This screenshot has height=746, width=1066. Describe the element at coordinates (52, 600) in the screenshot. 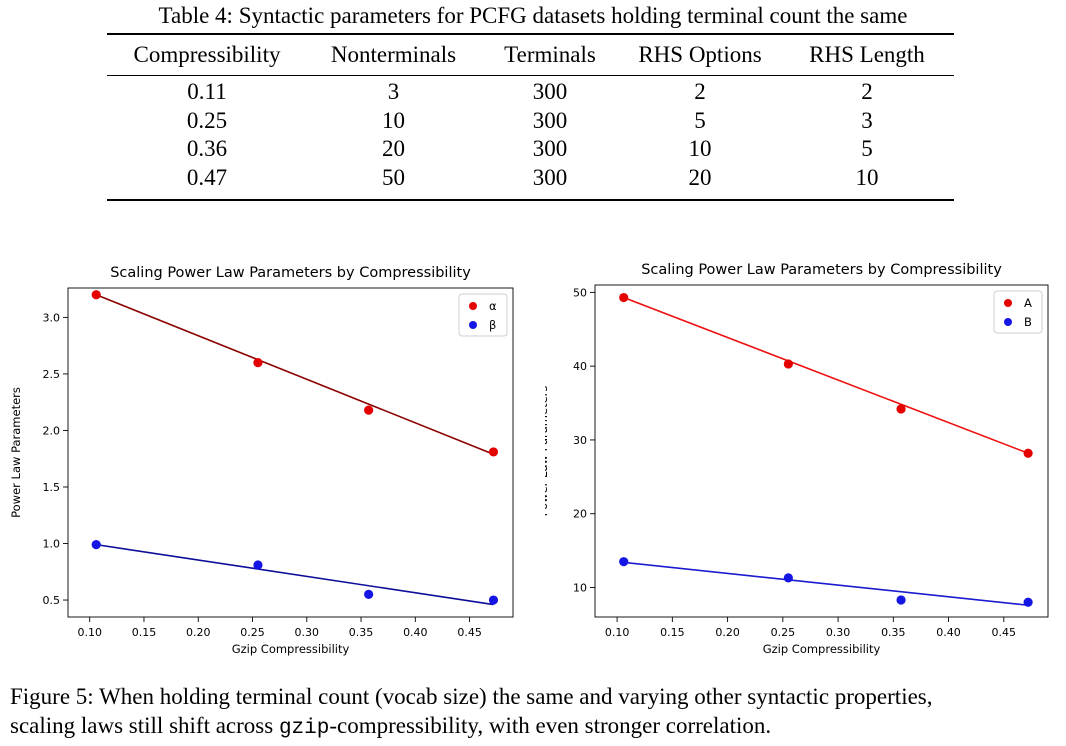

I see `y-tick-label: 0.5` at that location.